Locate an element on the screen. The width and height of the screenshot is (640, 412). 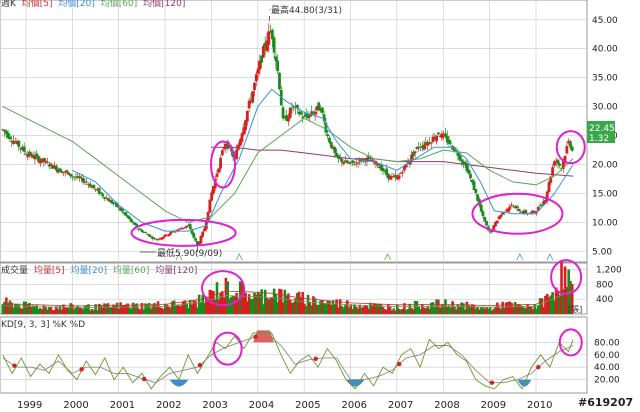
kd-panel is located at coordinates (288, 360).